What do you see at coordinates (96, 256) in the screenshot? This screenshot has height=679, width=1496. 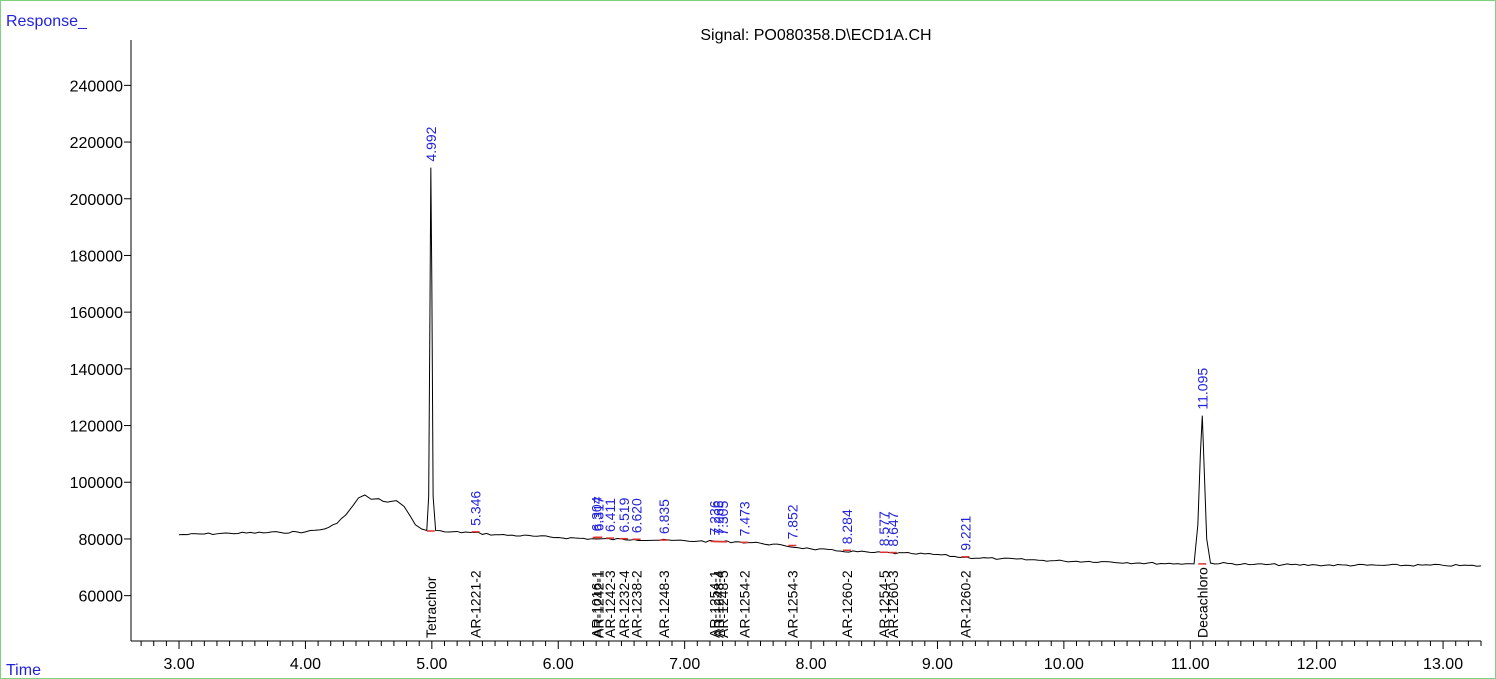 I see `y-tick-label: 180000` at bounding box center [96, 256].